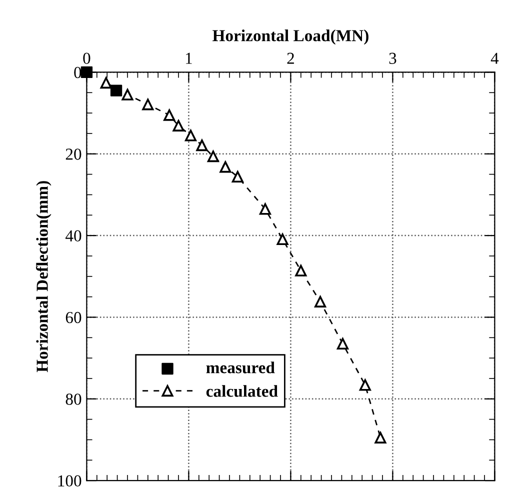 Image resolution: width=510 pixels, height=498 pixels. Describe the element at coordinates (70, 481) in the screenshot. I see `y-tick-label: 100` at that location.